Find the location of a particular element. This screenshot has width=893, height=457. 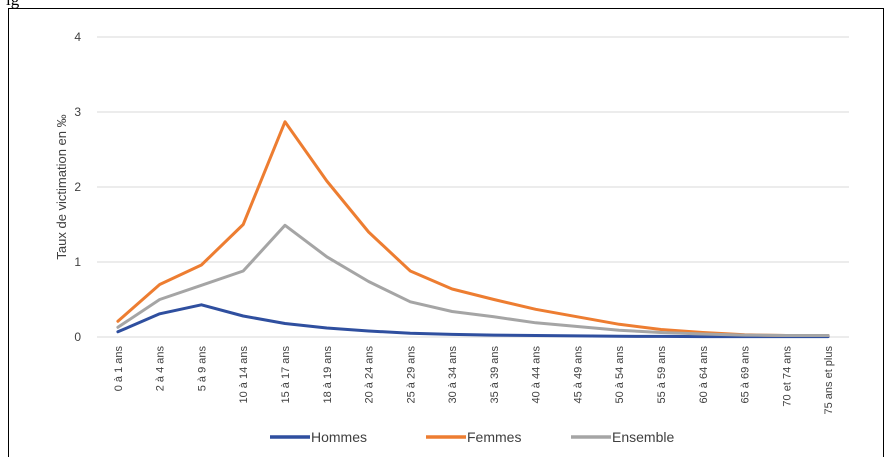

x-tick-label: 25 à 29 ans is located at coordinates (411, 375).